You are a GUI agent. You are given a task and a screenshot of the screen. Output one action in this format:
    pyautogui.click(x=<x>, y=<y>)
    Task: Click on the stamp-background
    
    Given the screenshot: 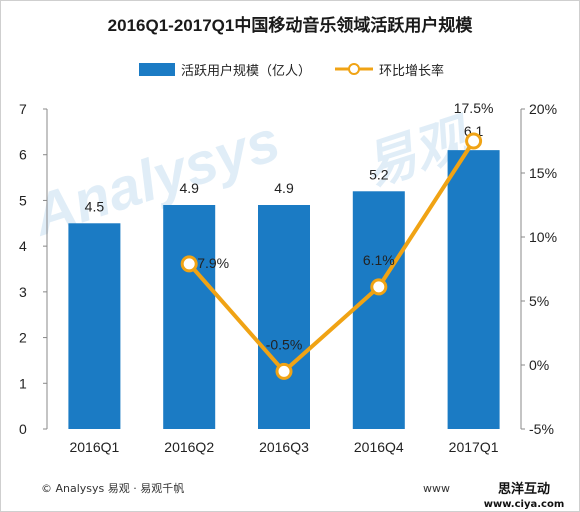 What is the action you would take?
    pyautogui.click(x=524, y=495)
    